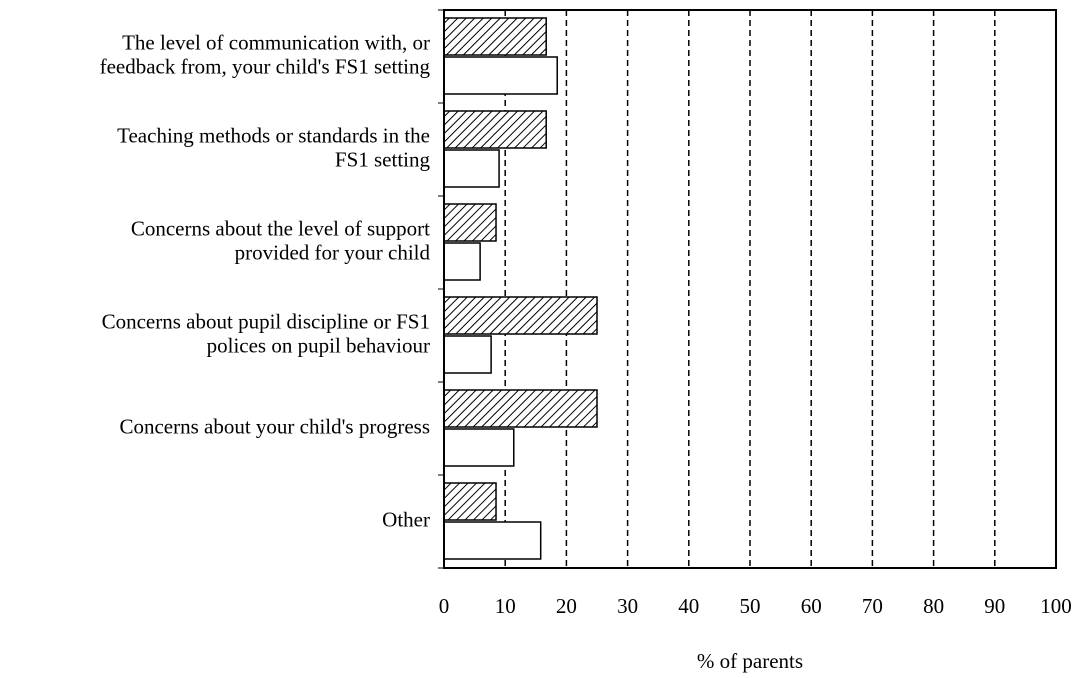  Describe the element at coordinates (273, 135) in the screenshot. I see `y-tick-label-line: Teaching methods or standards in the` at that location.